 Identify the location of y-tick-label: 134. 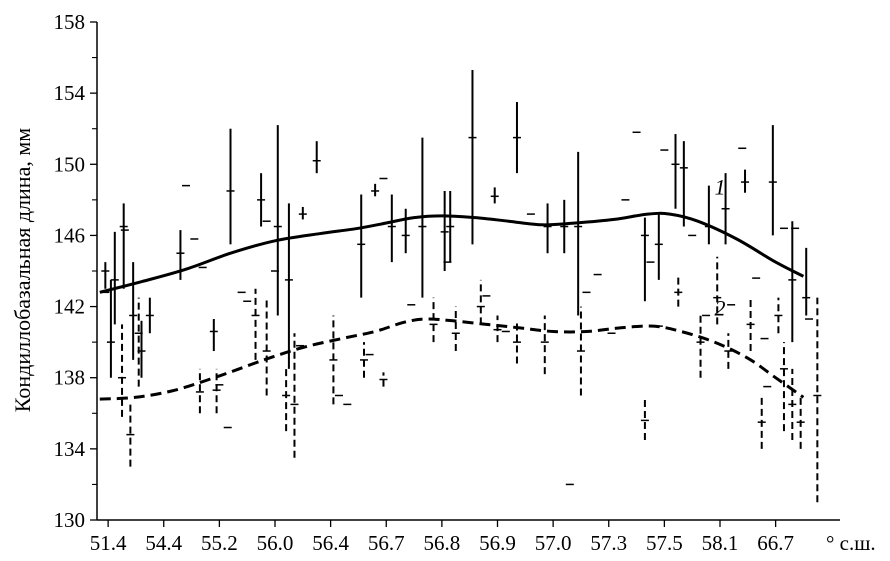
(70, 449).